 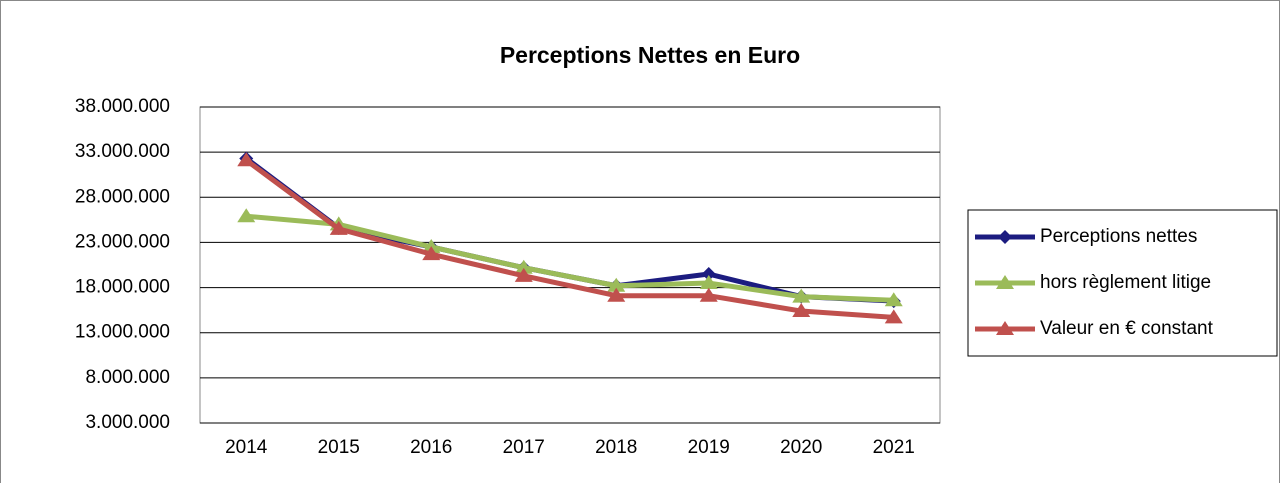 I want to click on y-tick-label: 13.000.000, so click(x=122, y=332).